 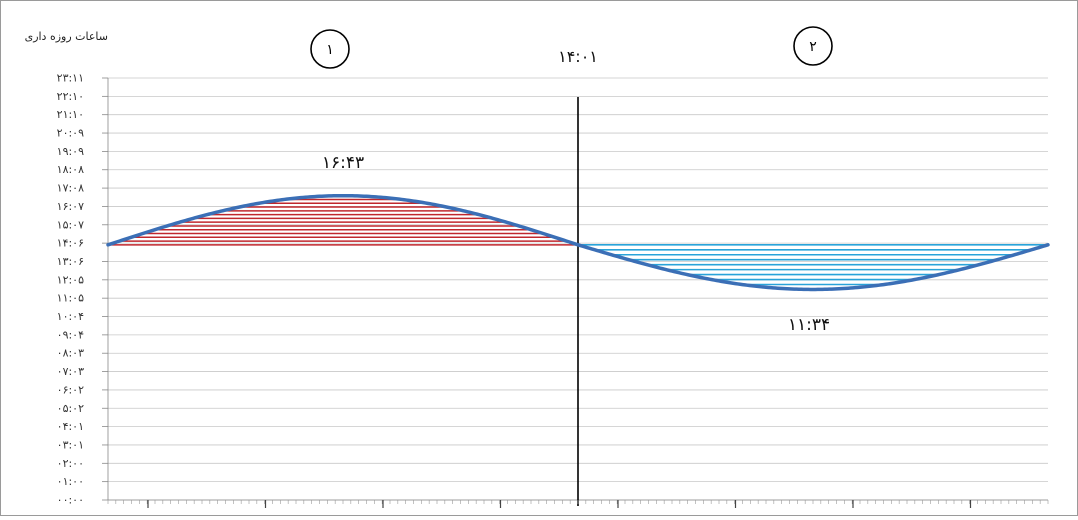 What do you see at coordinates (70, 389) in the screenshot?
I see `y-tick-label: ۰۶:۰۲` at bounding box center [70, 389].